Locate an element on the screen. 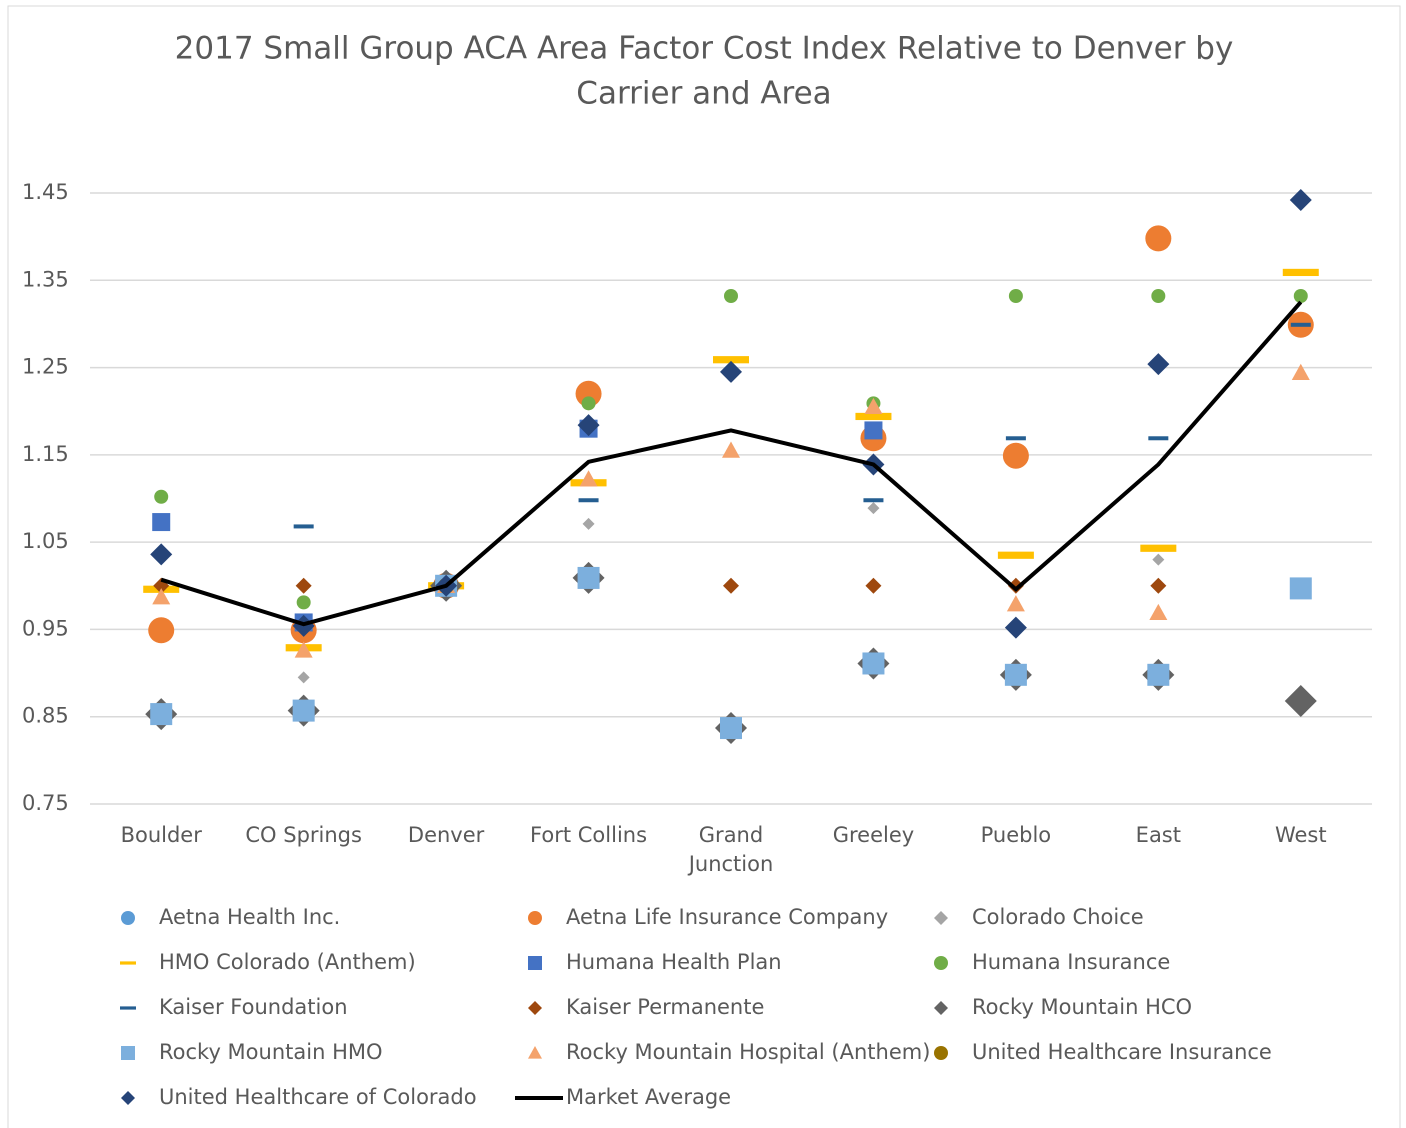 This screenshot has height=1128, width=1406. y-tick-label: 0.85 is located at coordinates (45, 716).